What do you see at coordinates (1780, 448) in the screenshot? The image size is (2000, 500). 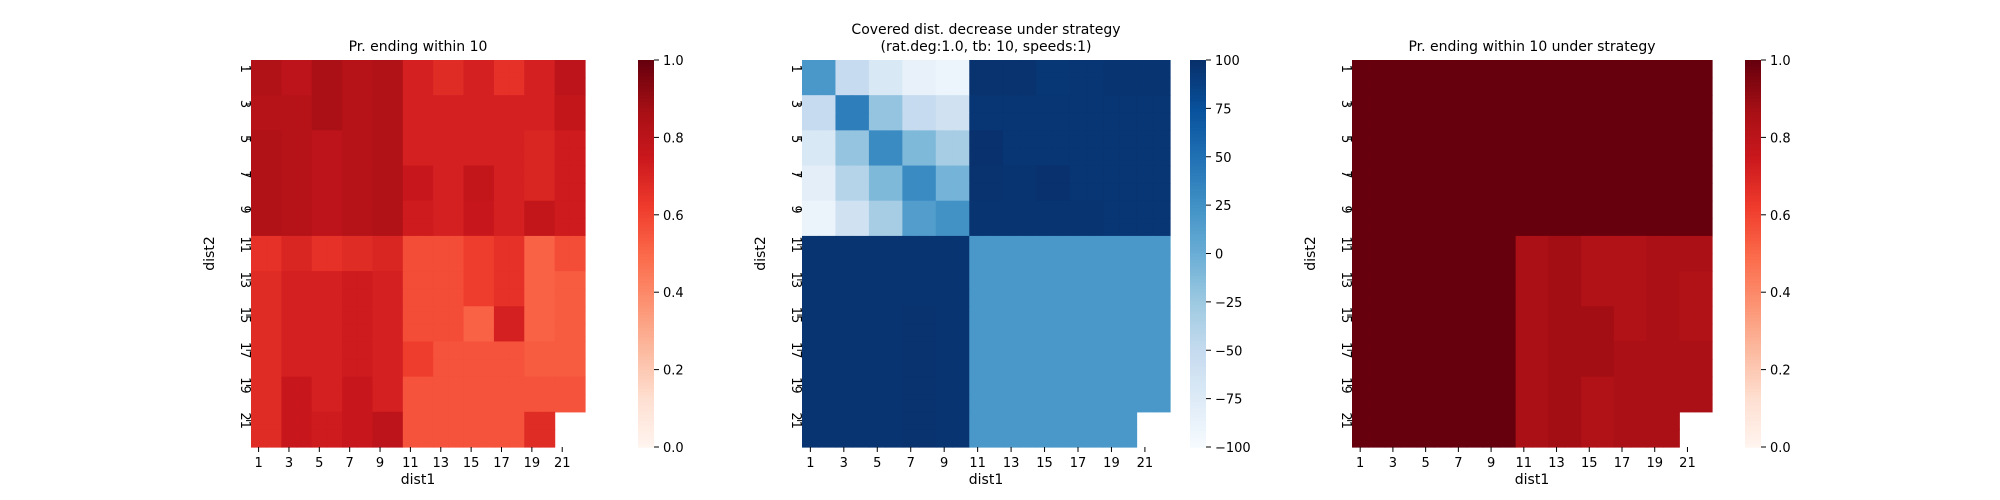 I see `colorbar-tick-label: 0.0` at bounding box center [1780, 448].